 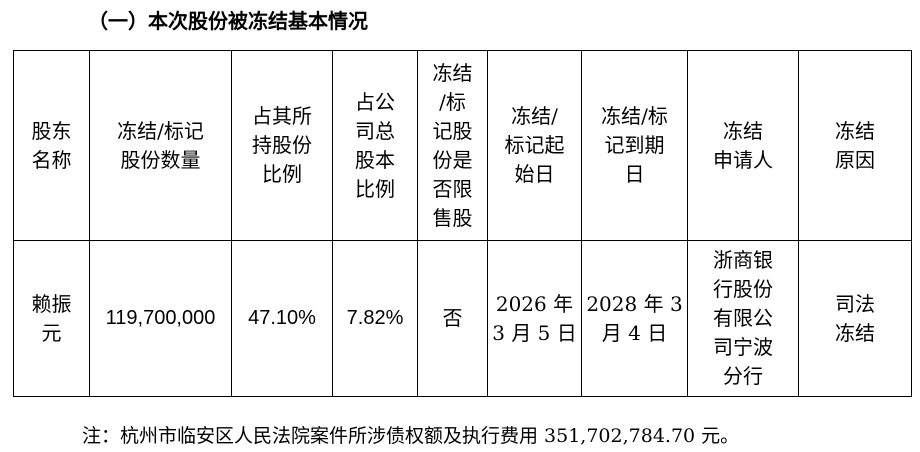 What do you see at coordinates (375, 145) in the screenshot?
I see `header-pct-of-total-shares: 占公 司总 股本 比例` at bounding box center [375, 145].